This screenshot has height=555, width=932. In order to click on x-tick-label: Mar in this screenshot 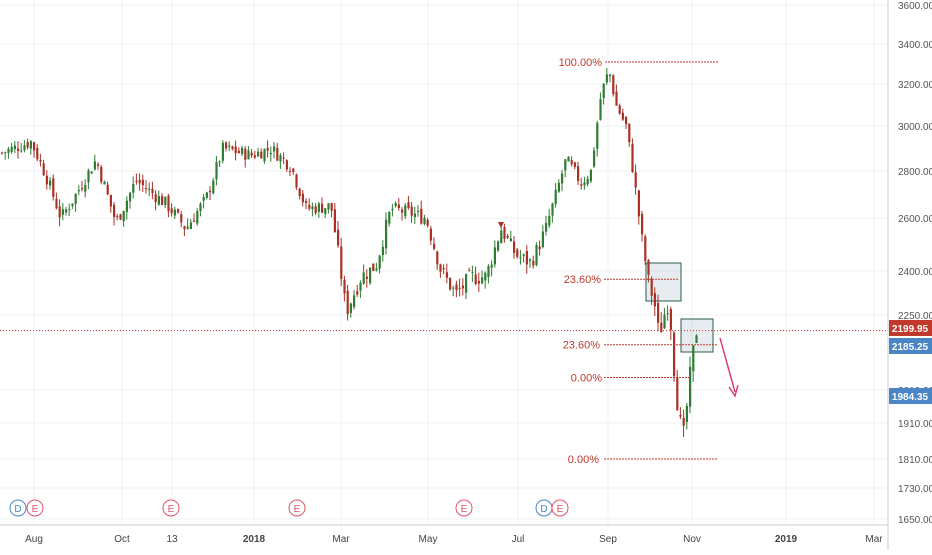, I will do `click(341, 539)`.